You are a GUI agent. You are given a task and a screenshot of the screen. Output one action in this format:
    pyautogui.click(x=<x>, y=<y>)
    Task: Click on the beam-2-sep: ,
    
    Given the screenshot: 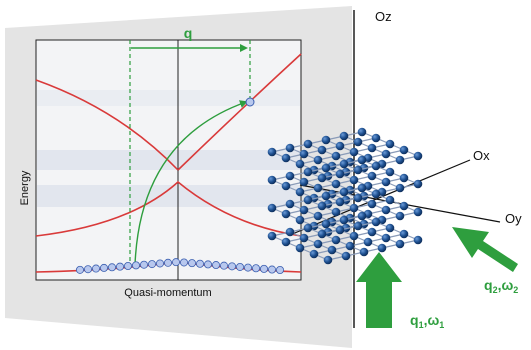 What is the action you would take?
    pyautogui.click(x=500, y=285)
    